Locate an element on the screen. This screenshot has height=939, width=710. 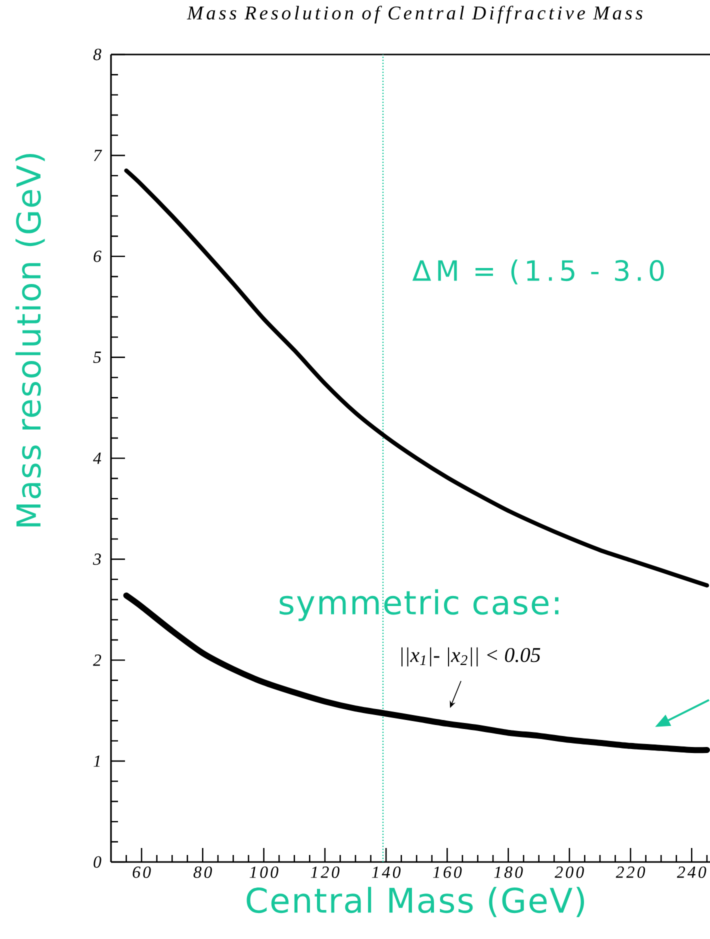
y-axis-title: Mass resolution (GeV) is located at coordinates (30, 340).